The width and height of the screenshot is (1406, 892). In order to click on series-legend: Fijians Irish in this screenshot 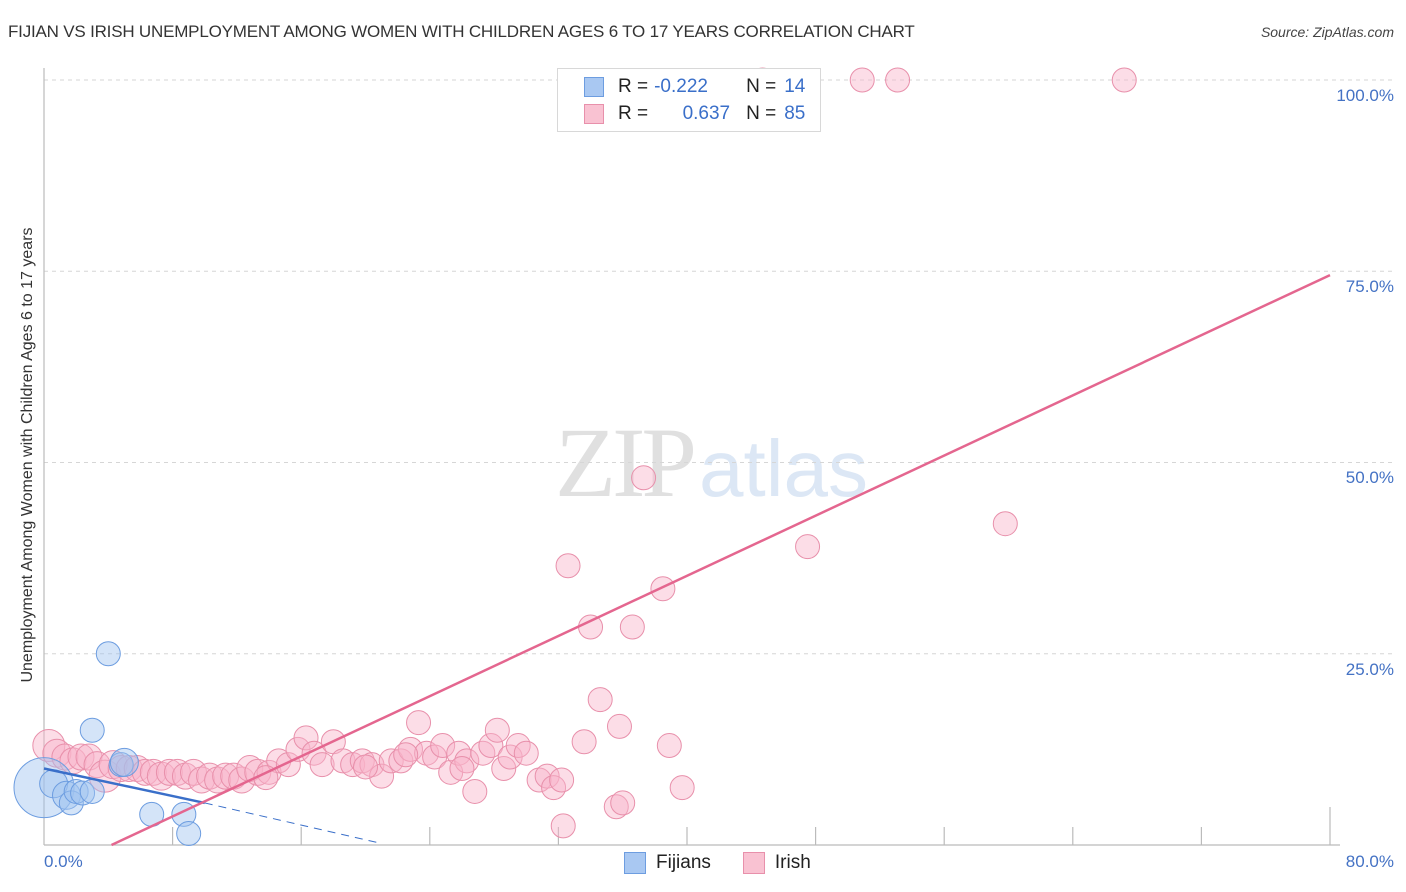, I will do `click(733, 863)`.